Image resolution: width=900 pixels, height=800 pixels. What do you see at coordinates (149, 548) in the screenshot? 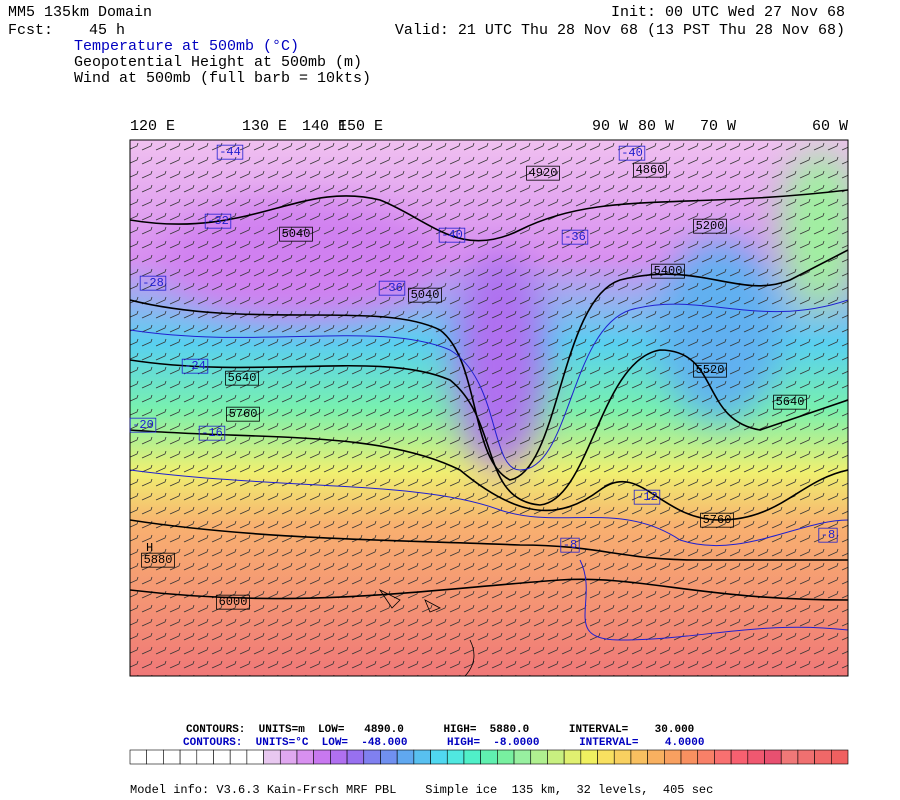
I see `high-label: H` at bounding box center [149, 548].